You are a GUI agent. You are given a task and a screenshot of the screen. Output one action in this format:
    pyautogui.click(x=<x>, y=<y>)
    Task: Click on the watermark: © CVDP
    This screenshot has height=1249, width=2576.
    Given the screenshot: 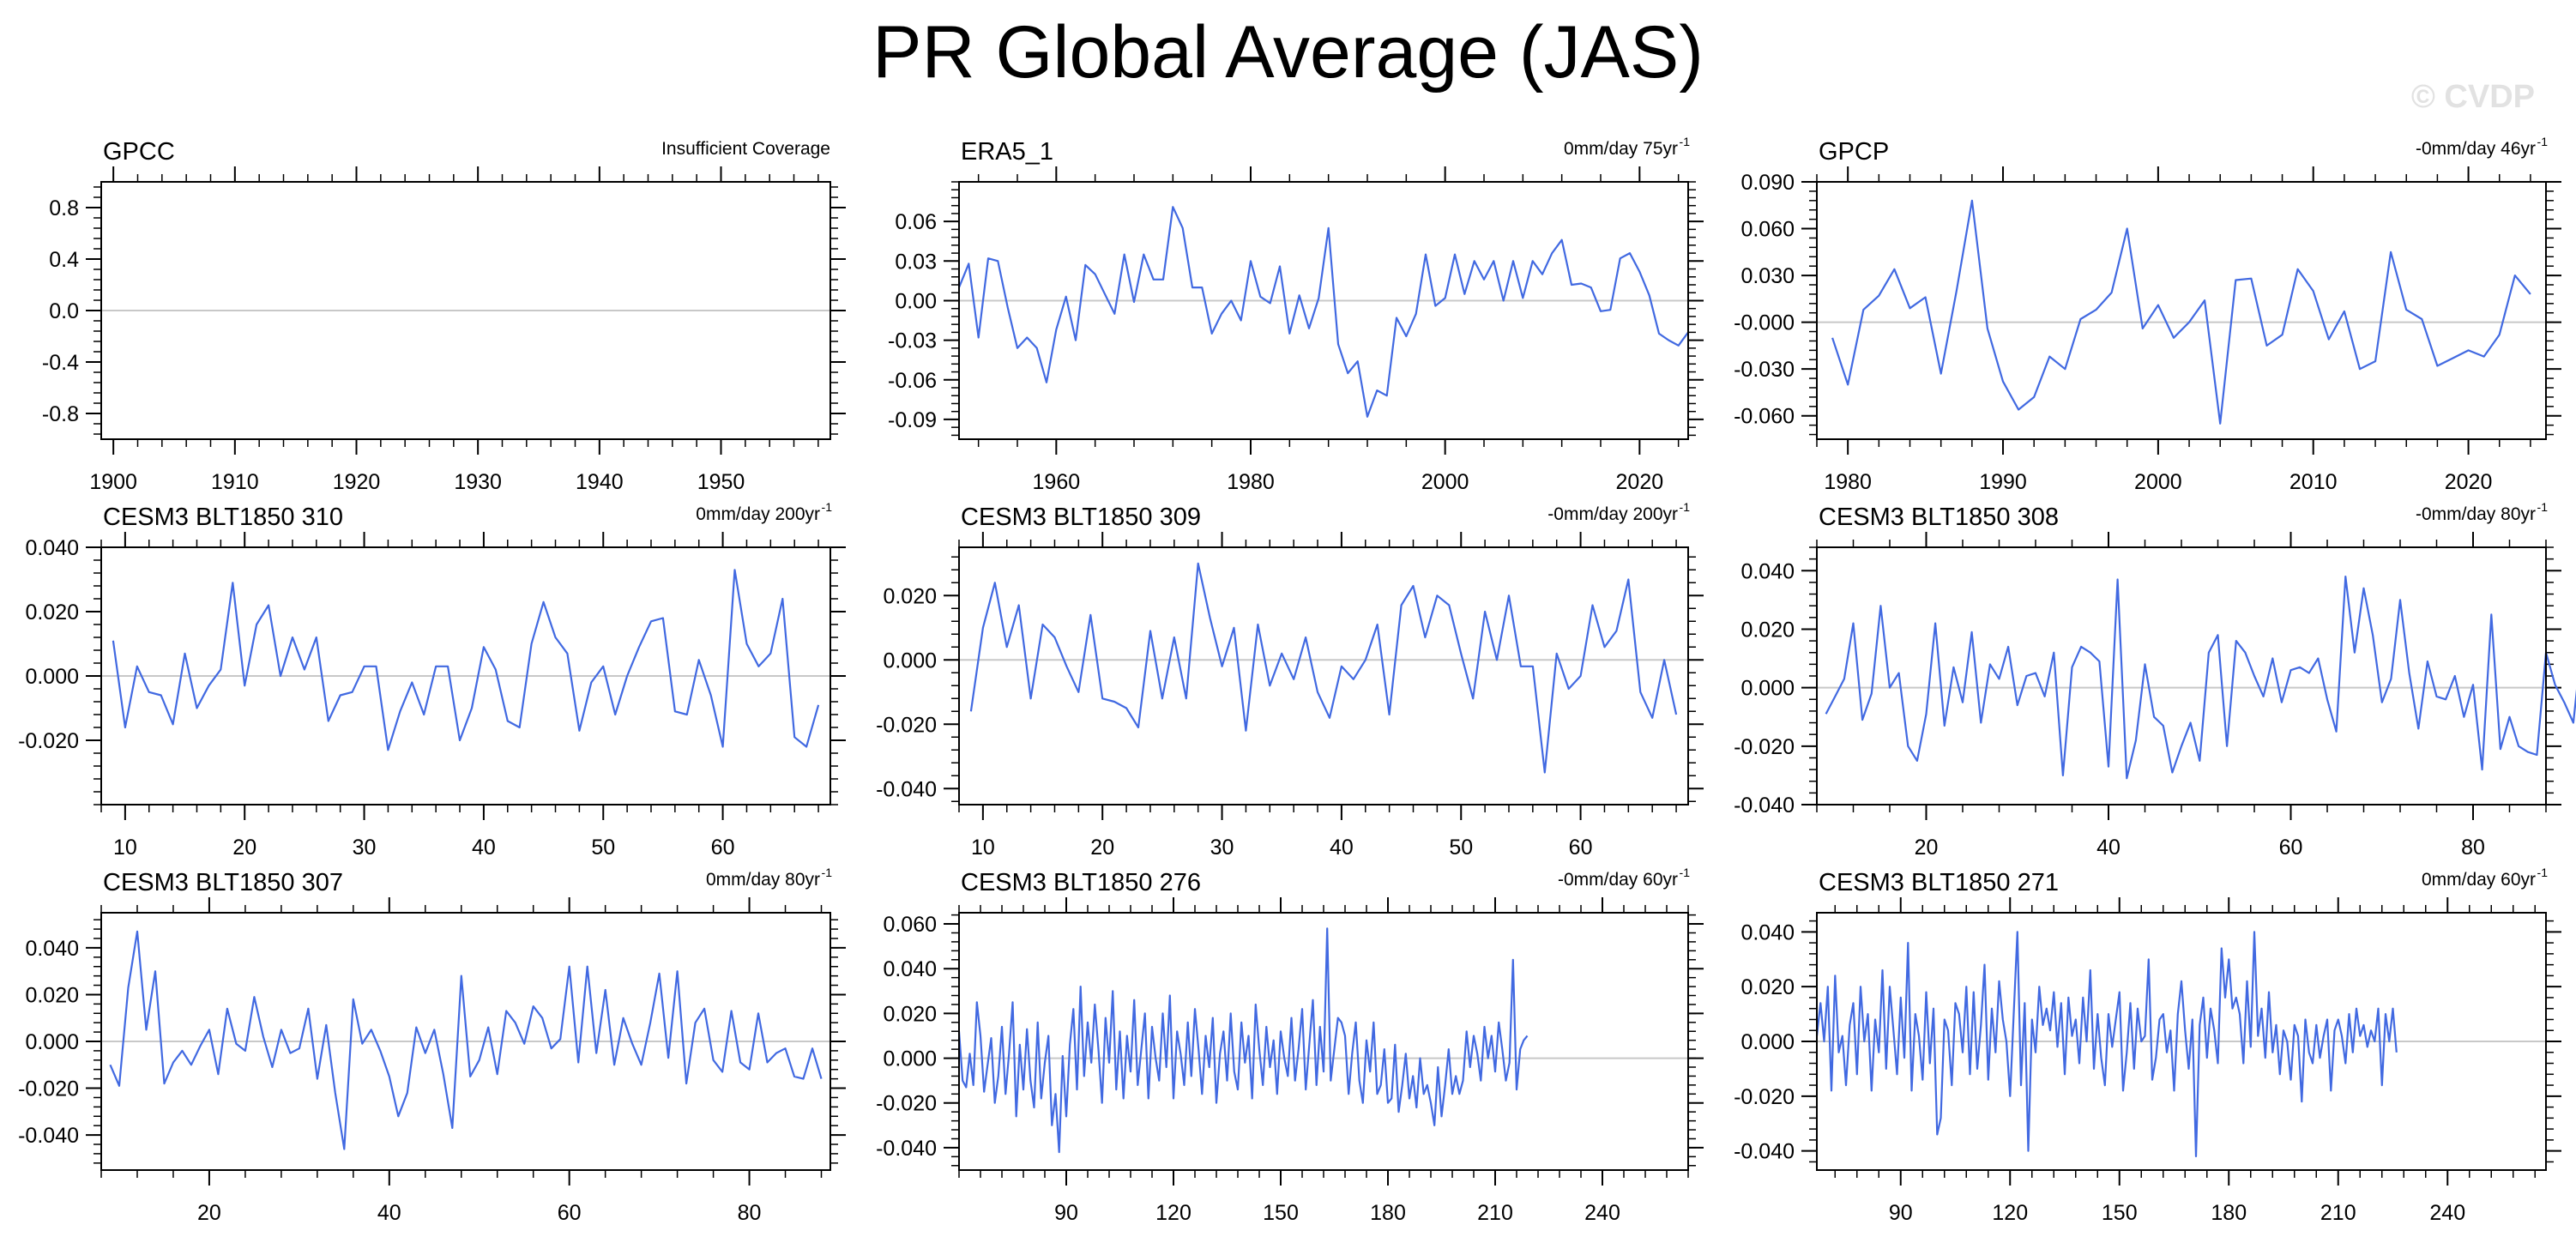 What is the action you would take?
    pyautogui.click(x=2472, y=97)
    